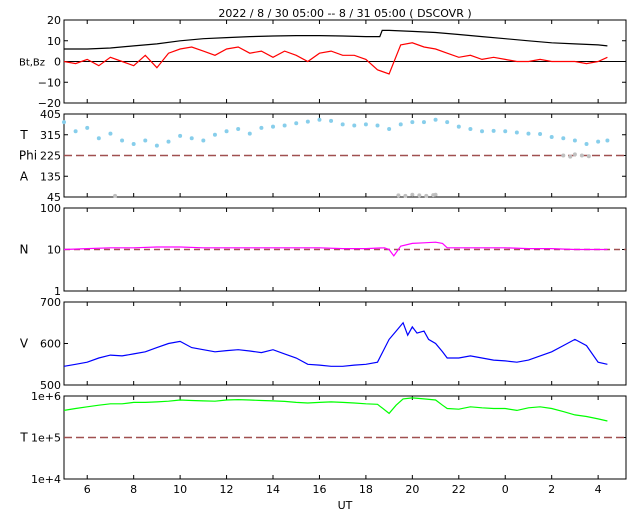  I want to click on y-tick-label: 100, so click(50, 208).